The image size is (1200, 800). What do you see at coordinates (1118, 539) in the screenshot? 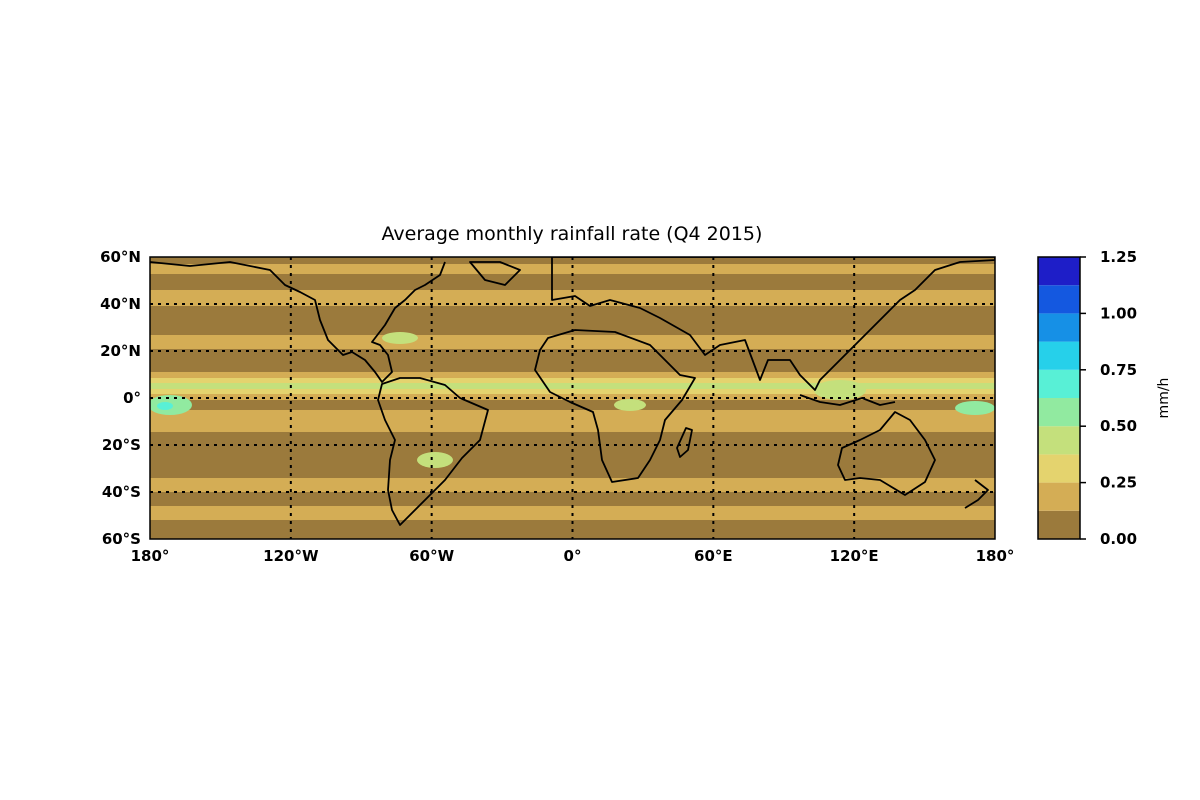
I see `colorbar-tick-label: 0.00` at bounding box center [1118, 539].